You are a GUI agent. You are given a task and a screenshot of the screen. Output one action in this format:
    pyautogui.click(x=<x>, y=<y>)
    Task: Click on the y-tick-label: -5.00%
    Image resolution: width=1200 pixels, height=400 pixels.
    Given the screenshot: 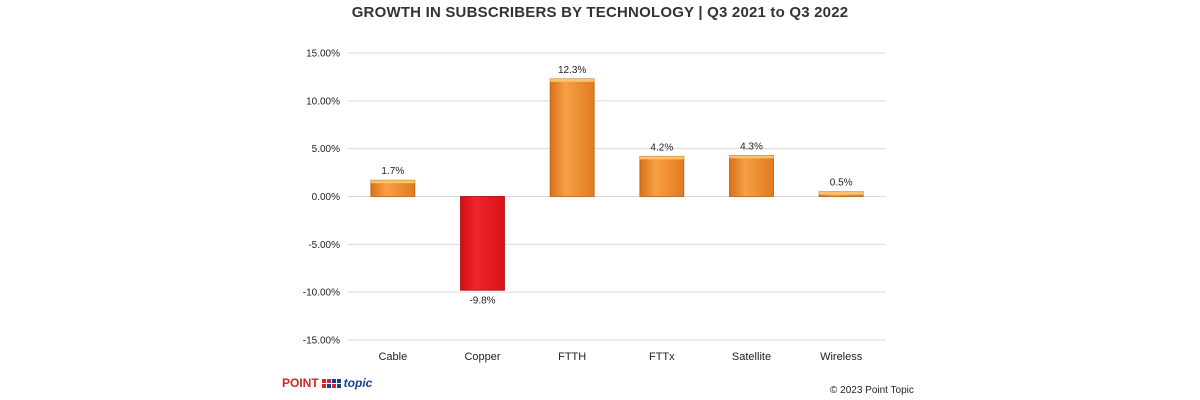 What is the action you would take?
    pyautogui.click(x=324, y=245)
    